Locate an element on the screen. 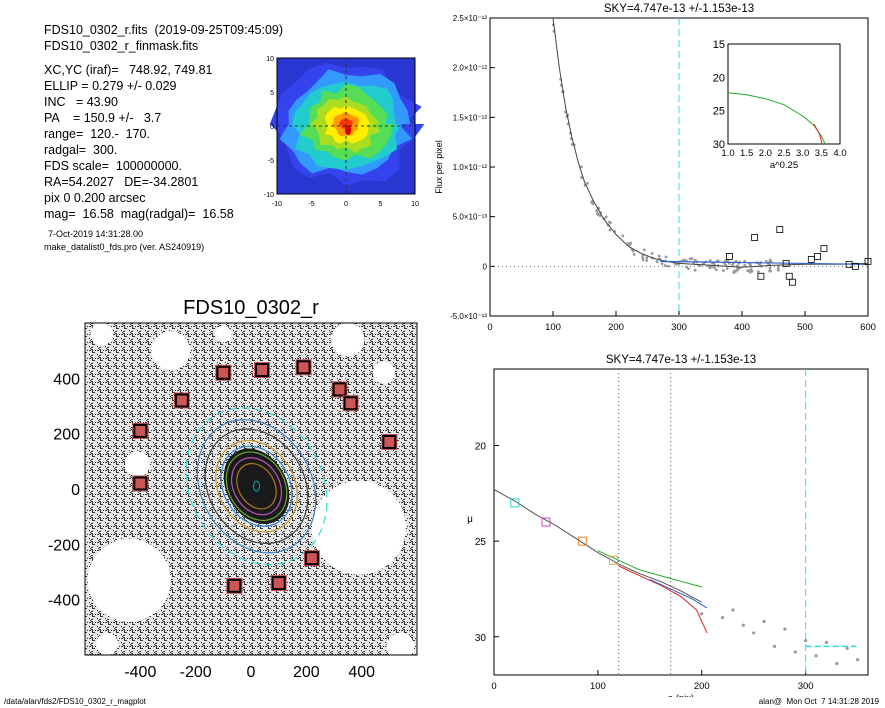  inset-x-tick-label: 2.0 is located at coordinates (765, 153).